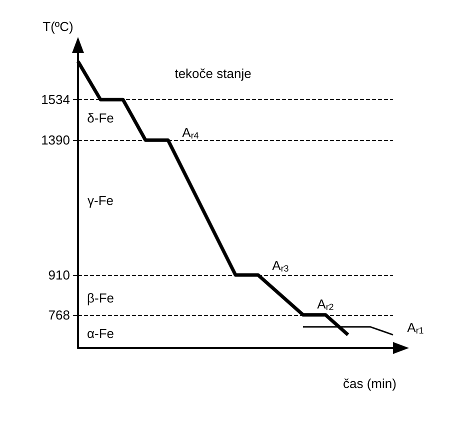 Image resolution: width=459 pixels, height=432 pixels. What do you see at coordinates (100, 118) in the screenshot?
I see `annotation: δ-Fe` at bounding box center [100, 118].